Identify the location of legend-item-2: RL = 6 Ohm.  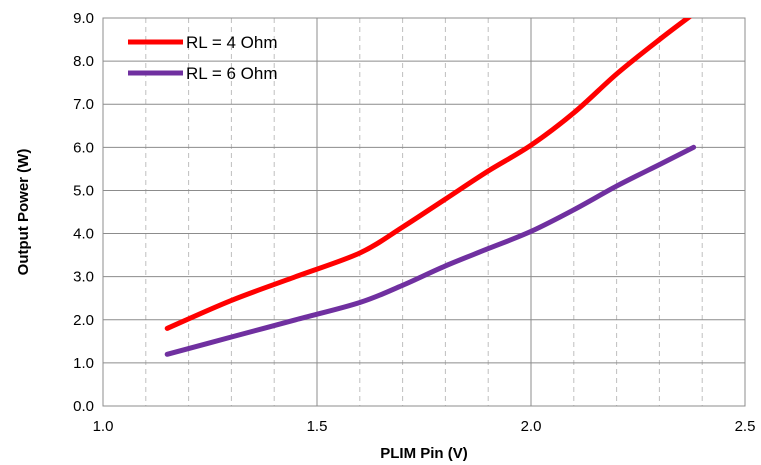
(203, 73).